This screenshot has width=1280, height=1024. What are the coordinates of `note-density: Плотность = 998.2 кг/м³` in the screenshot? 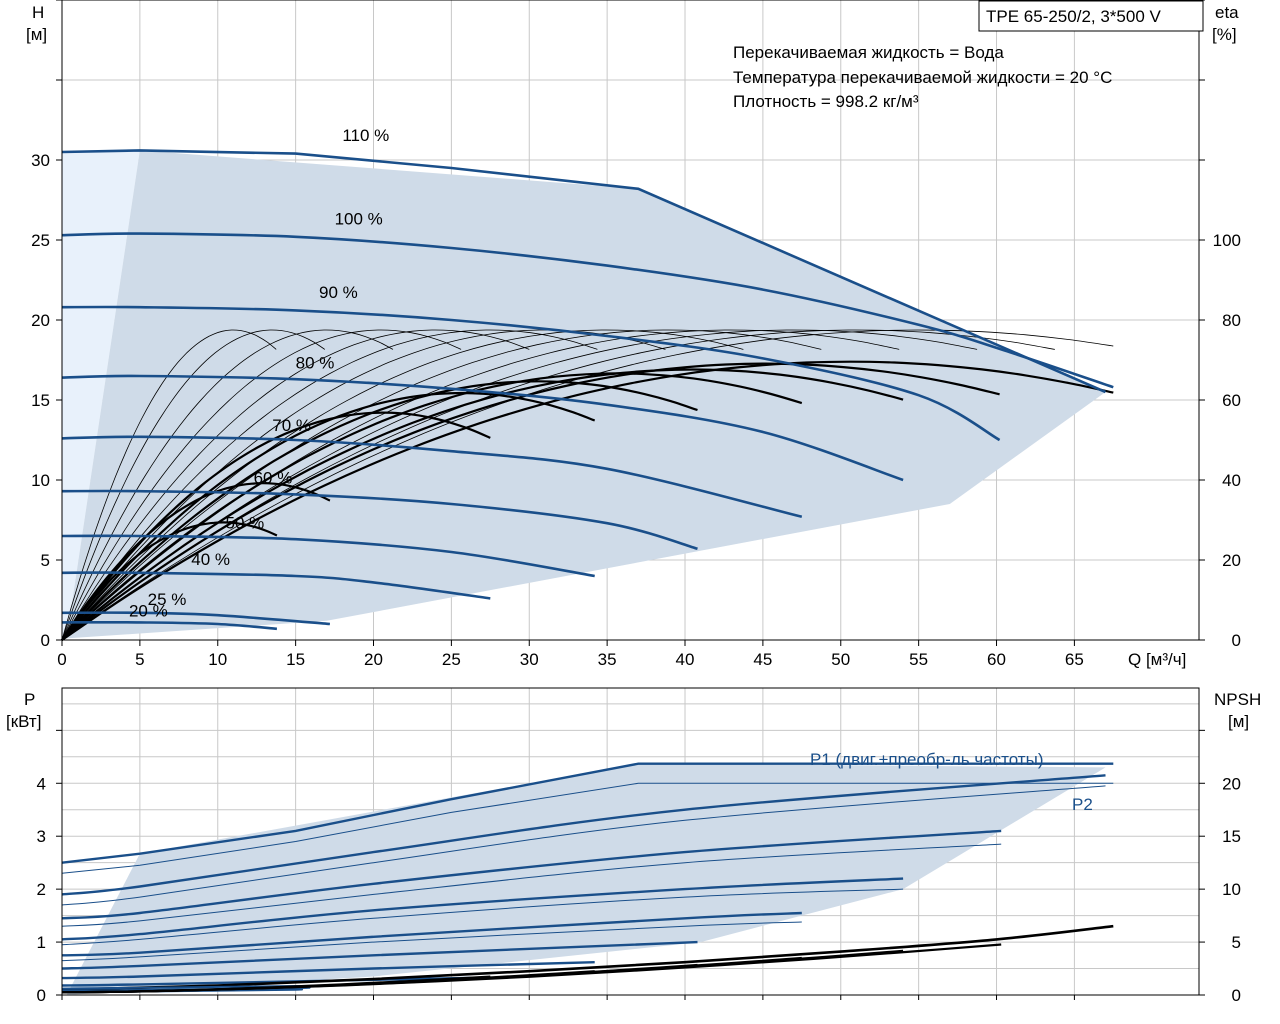 It's located at (826, 101).